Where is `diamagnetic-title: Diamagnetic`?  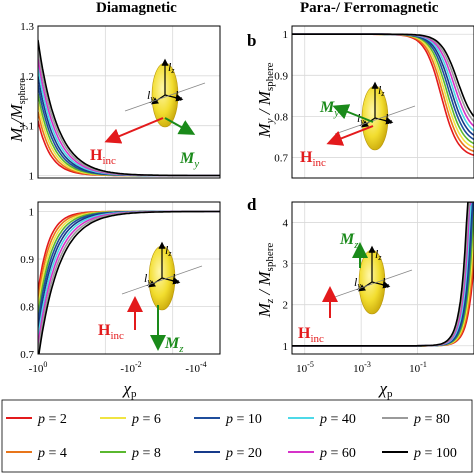 diamagnetic-title: Diamagnetic is located at coordinates (136, 8).